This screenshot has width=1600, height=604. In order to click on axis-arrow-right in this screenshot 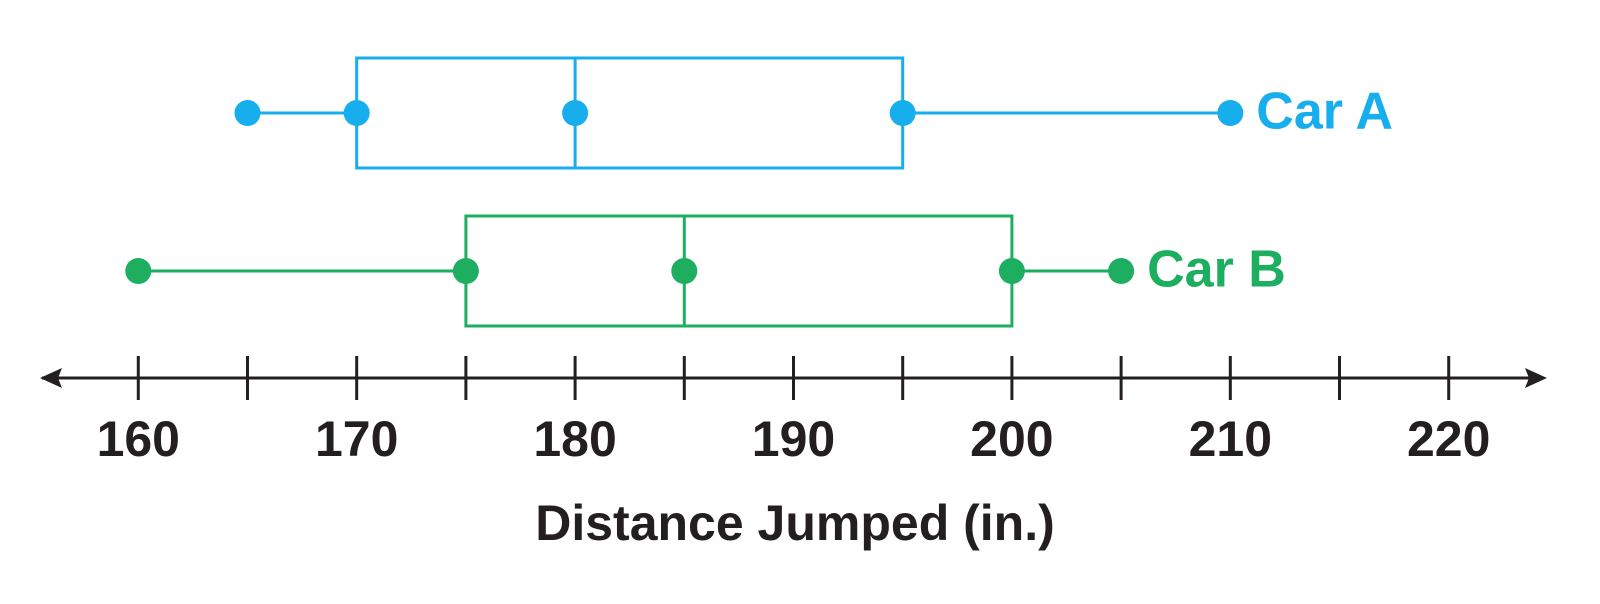, I will do `click(1536, 378)`.